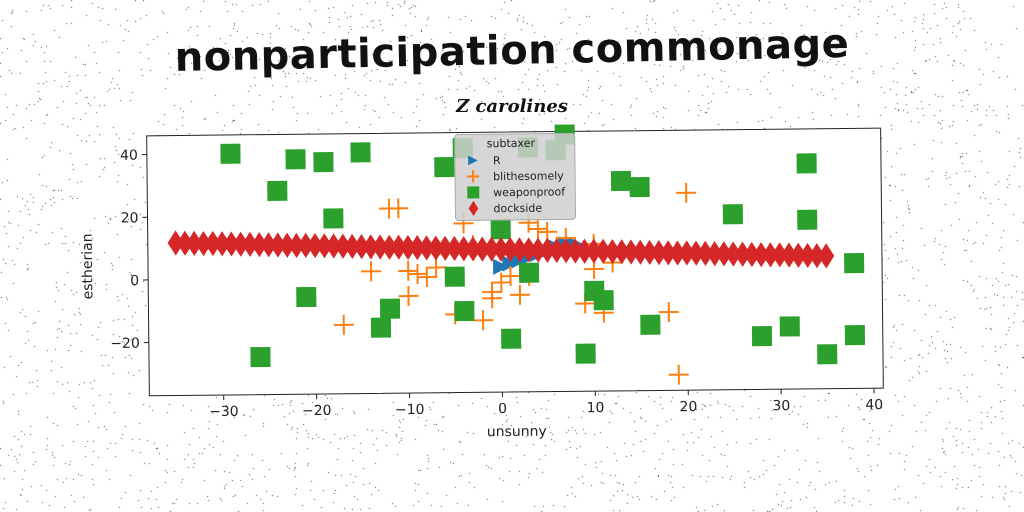 The image size is (1024, 512). I want to click on x-tick-label: −10, so click(410, 410).